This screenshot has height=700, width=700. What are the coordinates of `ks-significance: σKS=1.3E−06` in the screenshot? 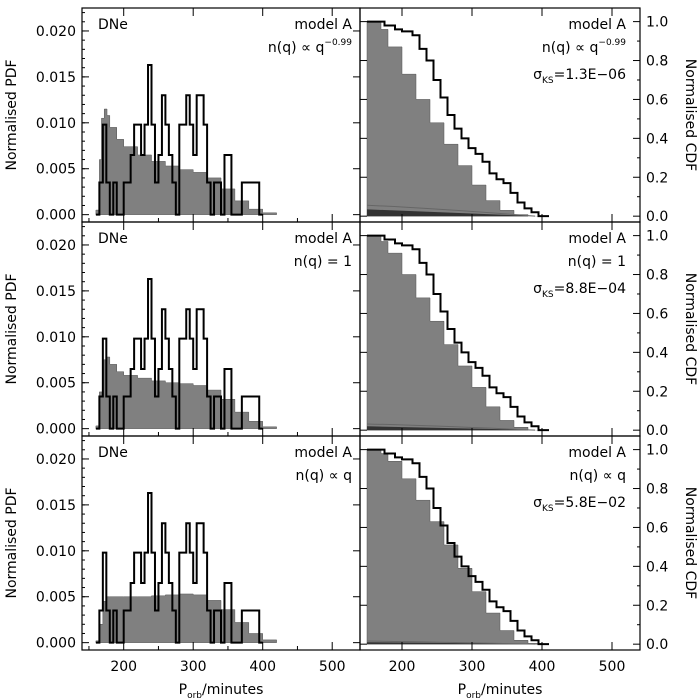 It's located at (579, 76).